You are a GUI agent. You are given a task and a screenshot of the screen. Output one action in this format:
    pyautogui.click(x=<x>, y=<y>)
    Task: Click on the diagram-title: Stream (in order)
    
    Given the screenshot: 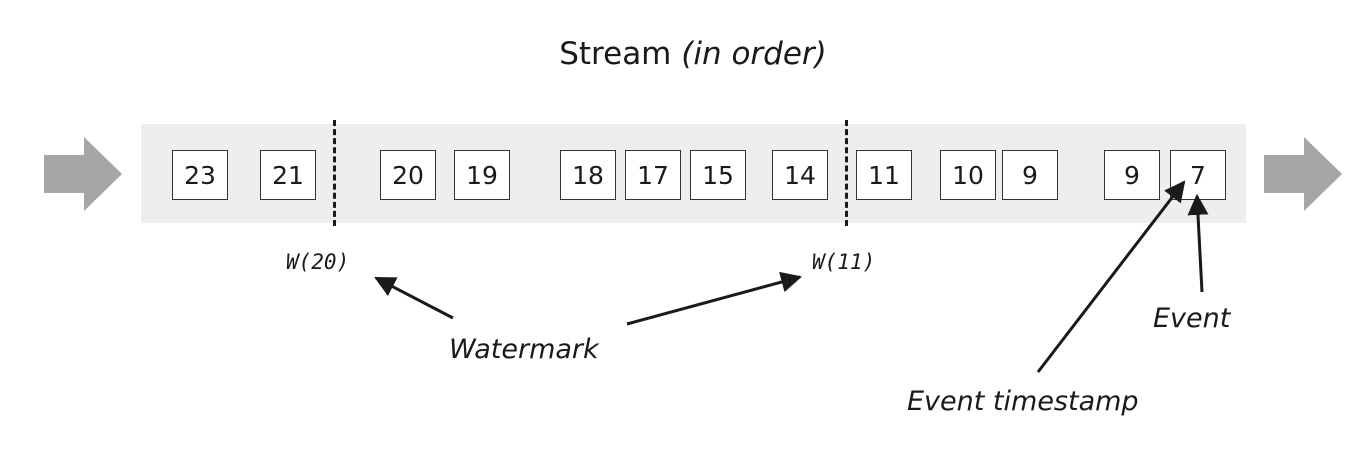 What is the action you would take?
    pyautogui.click(x=686, y=54)
    